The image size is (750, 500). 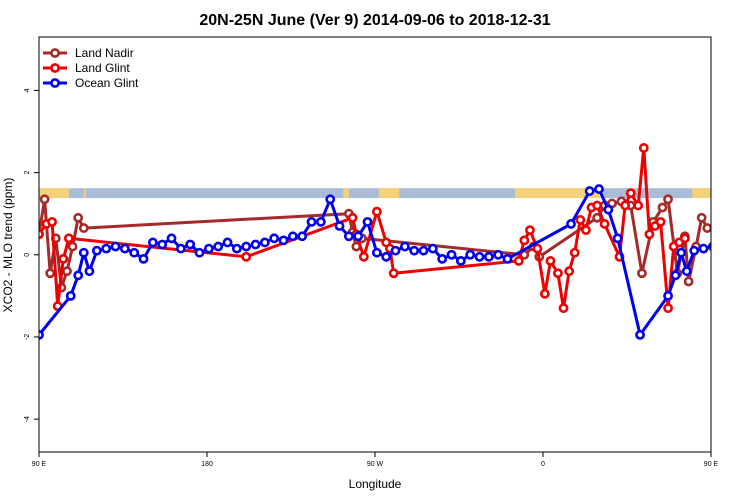 I want to click on x-tick-label-4: 90 E, so click(x=711, y=464).